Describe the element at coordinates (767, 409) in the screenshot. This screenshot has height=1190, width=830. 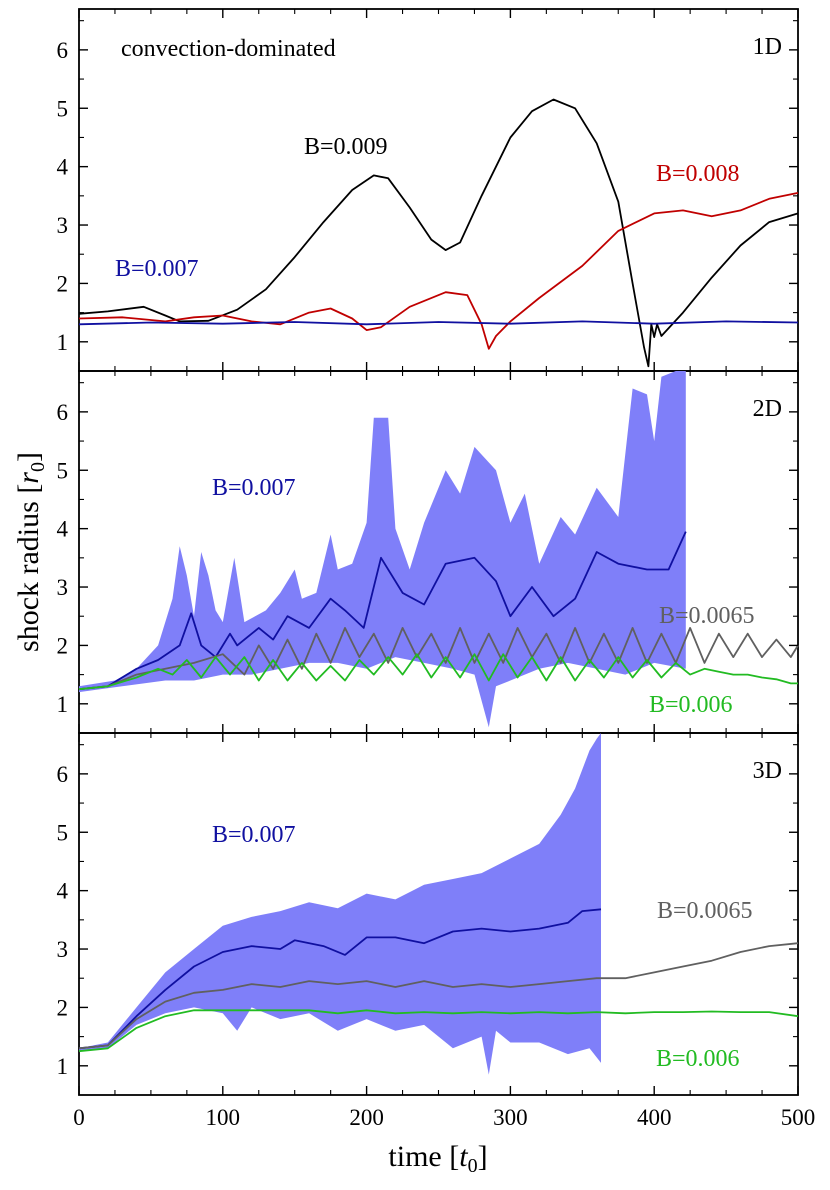
I see `panel-2d-tag: 2D` at that location.